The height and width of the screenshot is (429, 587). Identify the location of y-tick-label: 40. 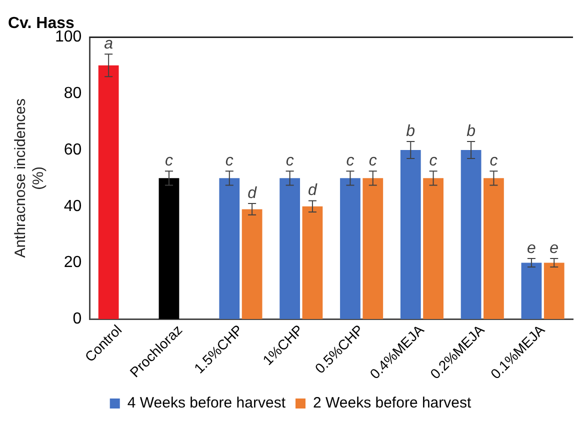
(73, 206).